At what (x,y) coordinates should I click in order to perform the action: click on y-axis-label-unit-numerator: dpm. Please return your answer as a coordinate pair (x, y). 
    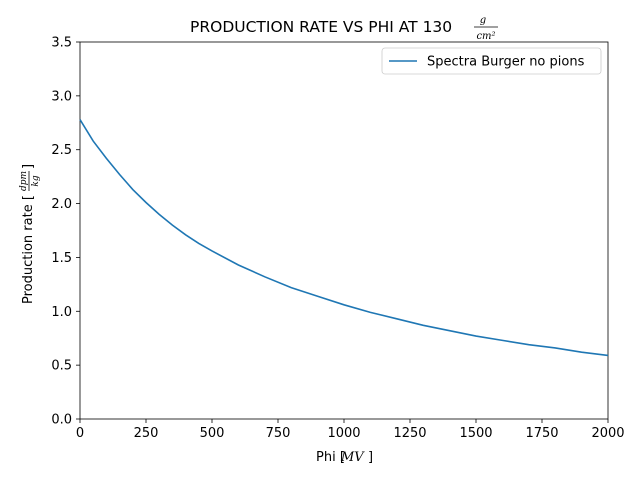
    Looking at the image, I should click on (24, 181).